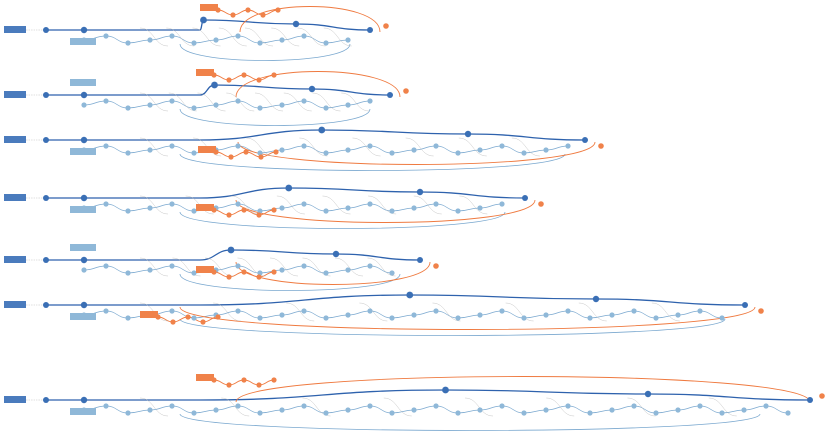  Describe the element at coordinates (601, 146) in the screenshot. I see `row-3-end-node` at that location.